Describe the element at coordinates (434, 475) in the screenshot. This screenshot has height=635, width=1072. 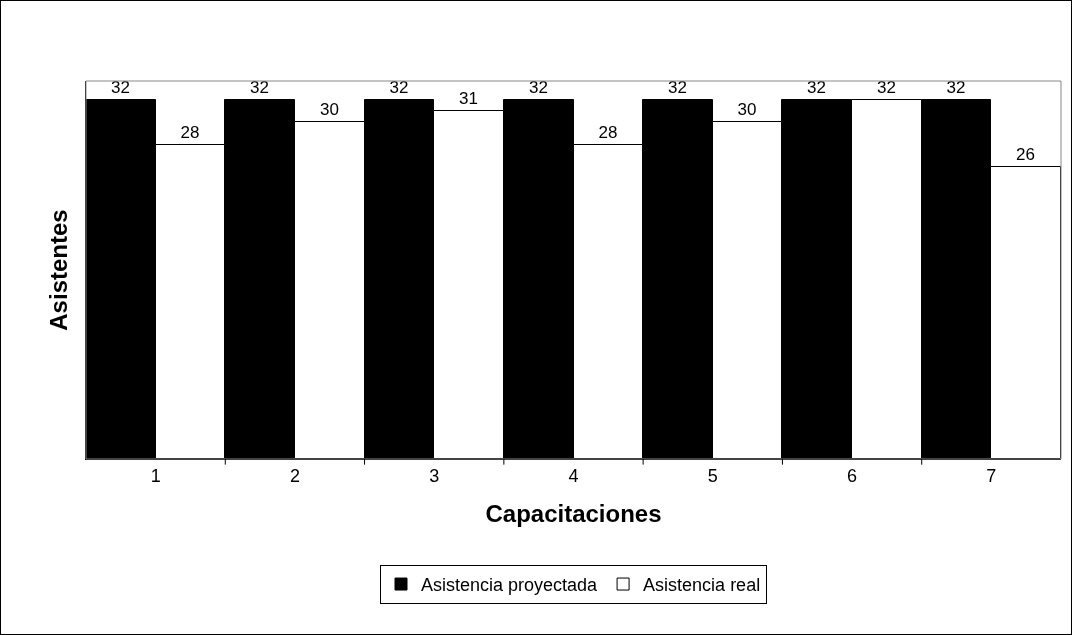
I see `x-tick-label: 3` at that location.